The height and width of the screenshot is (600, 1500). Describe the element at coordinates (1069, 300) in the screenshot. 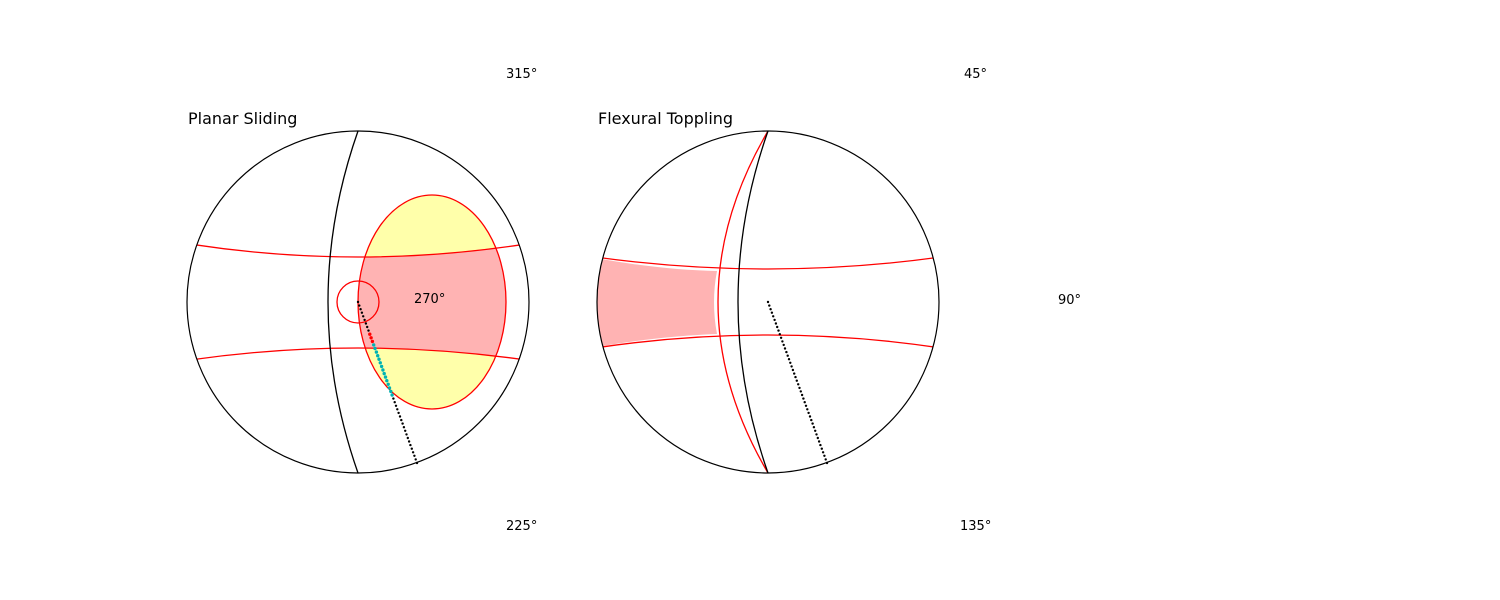

I see `toppling-side-direction-label: 90°` at that location.